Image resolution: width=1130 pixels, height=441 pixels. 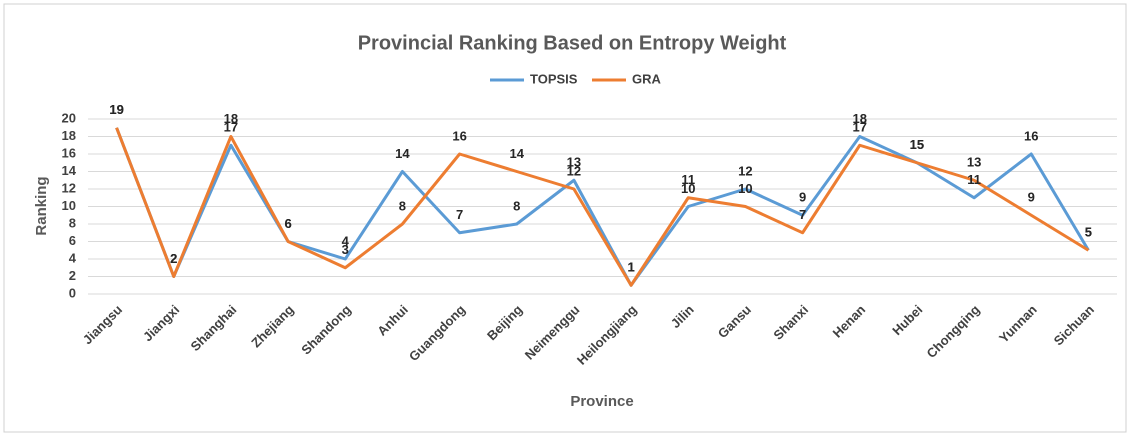 I want to click on legend-label: TOPSIS, so click(x=554, y=78).